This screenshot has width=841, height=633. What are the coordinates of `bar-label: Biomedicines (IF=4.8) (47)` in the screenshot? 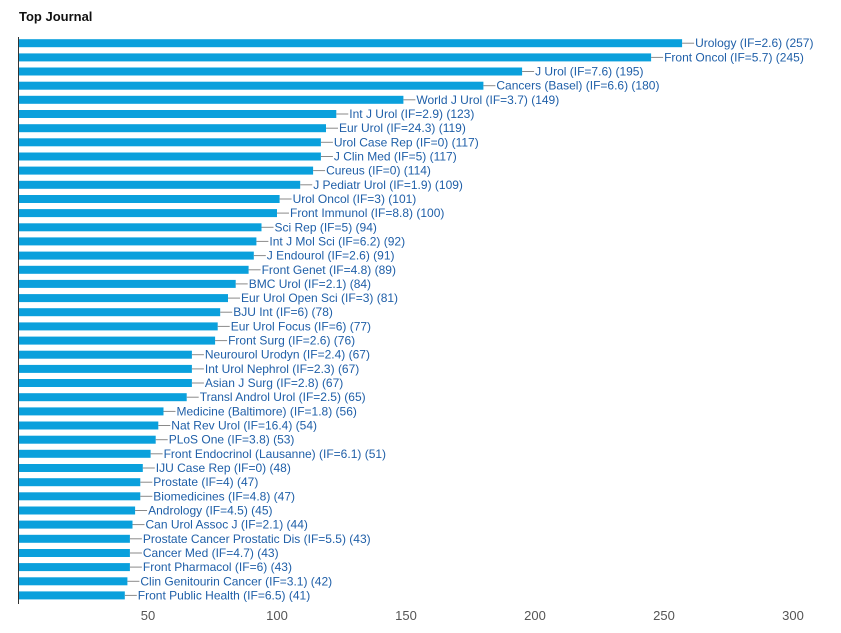 It's located at (224, 496).